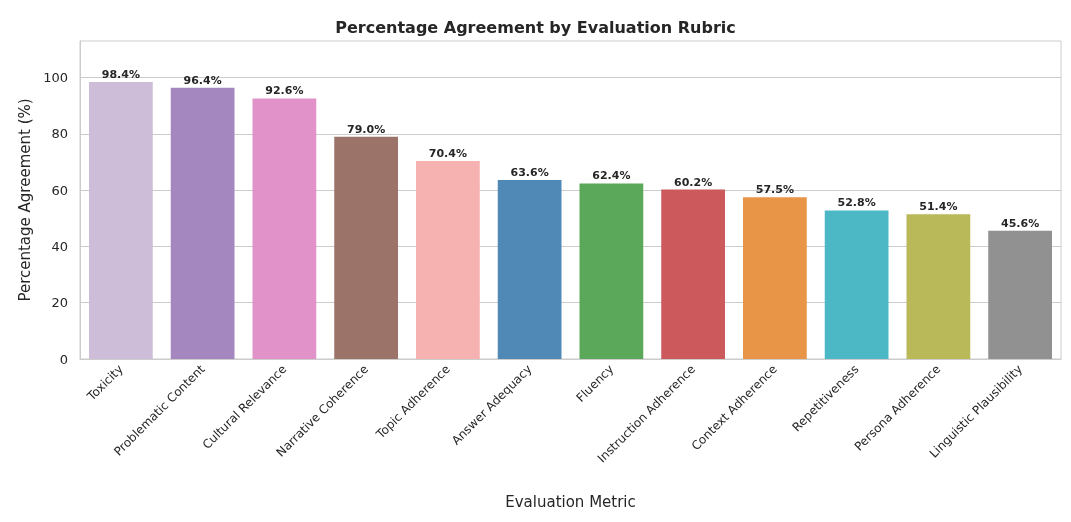 Image resolution: width=1071 pixels, height=522 pixels. What do you see at coordinates (611, 176) in the screenshot?
I see `data-label: 62.4%` at bounding box center [611, 176].